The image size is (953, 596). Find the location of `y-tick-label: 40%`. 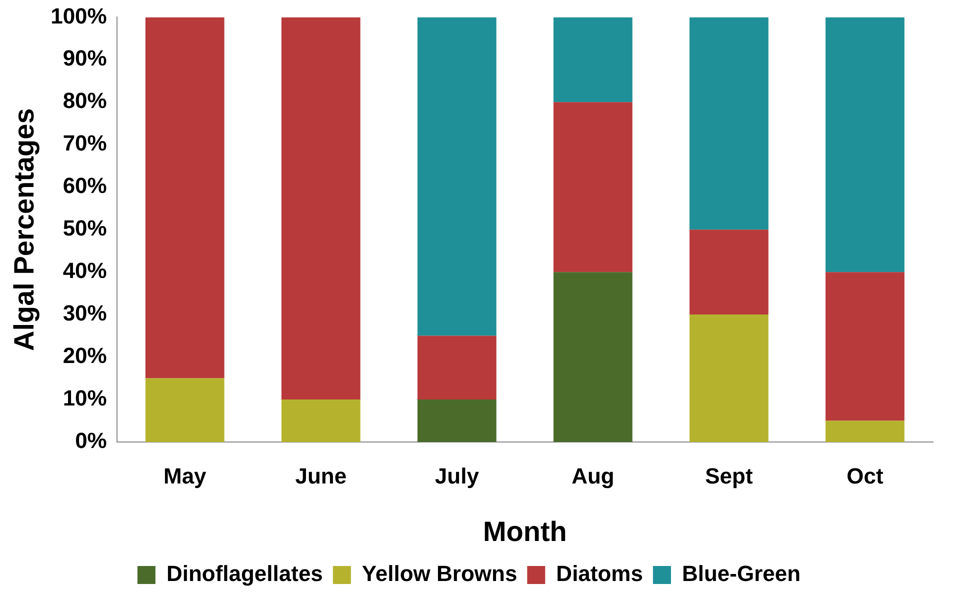

y-tick-label: 40% is located at coordinates (84, 271).